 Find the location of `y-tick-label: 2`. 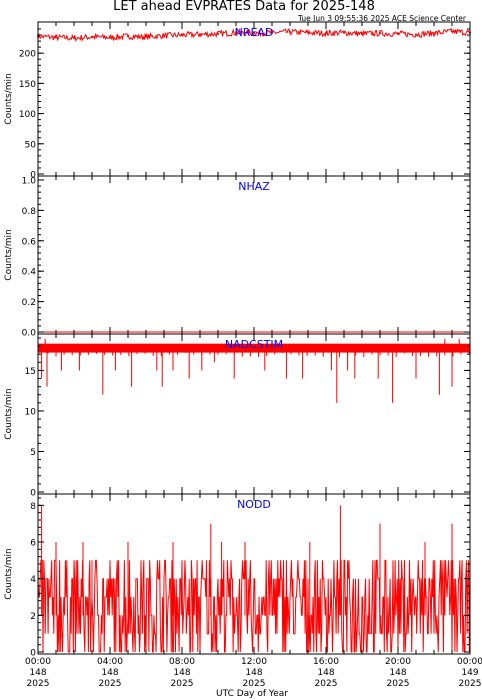

y-tick-label: 2 is located at coordinates (33, 617).